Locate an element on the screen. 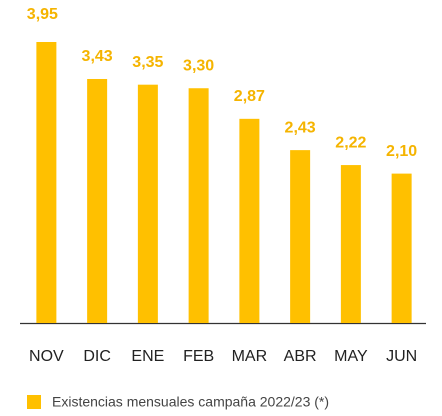 The image size is (442, 416). x-tick-label: JUN is located at coordinates (401, 356).